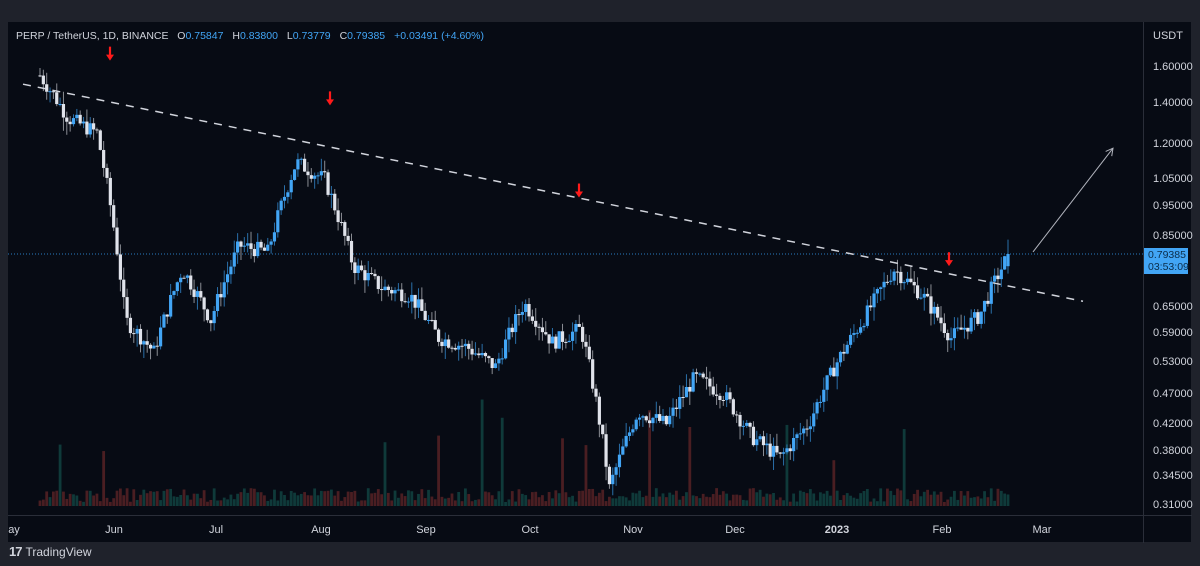 Image resolution: width=1200 pixels, height=566 pixels. I want to click on open-key: O, so click(181, 36).